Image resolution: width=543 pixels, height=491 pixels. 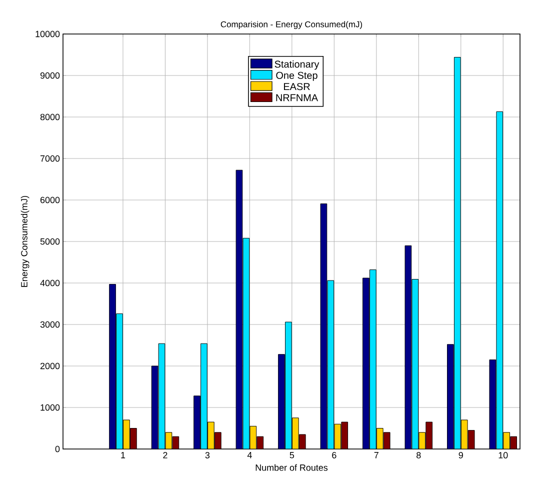 I want to click on x-tick-label: 4, so click(x=249, y=455).